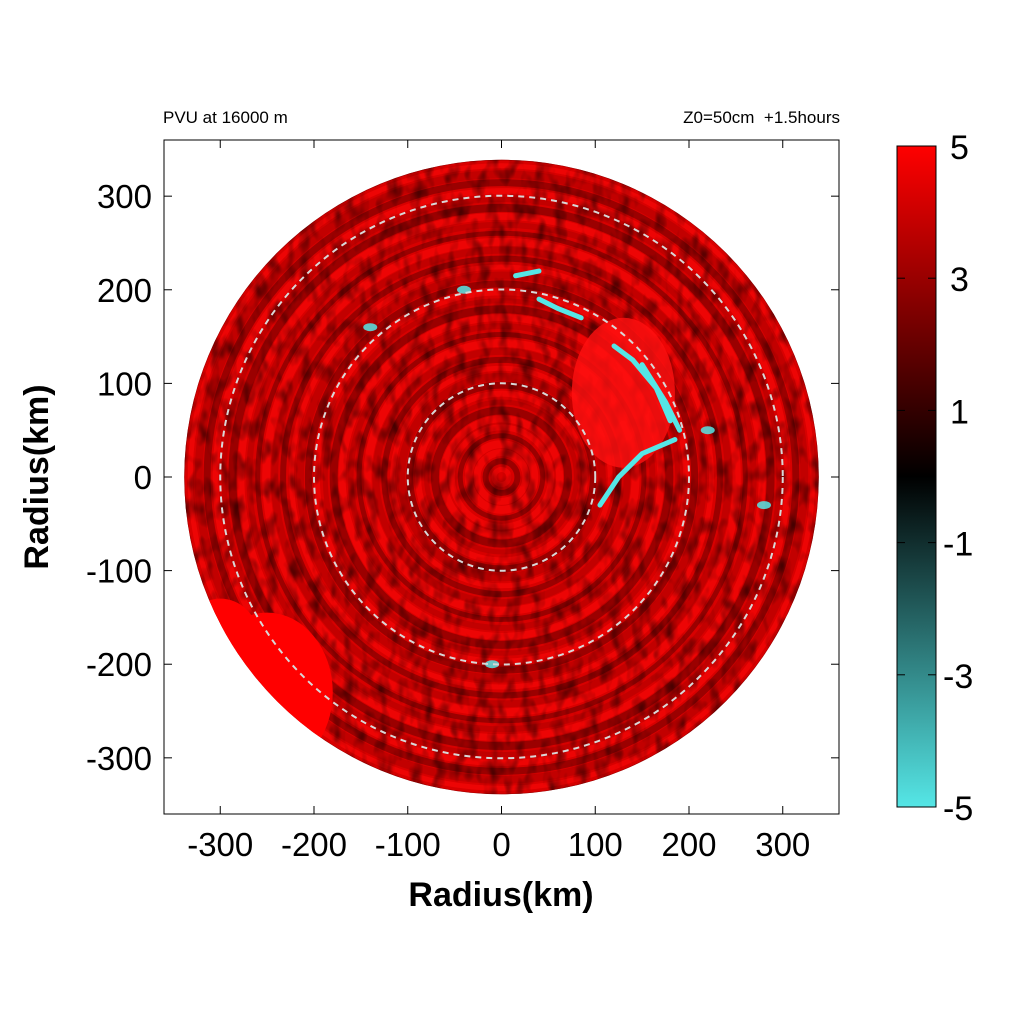  I want to click on range-ring-100km, so click(501, 477).